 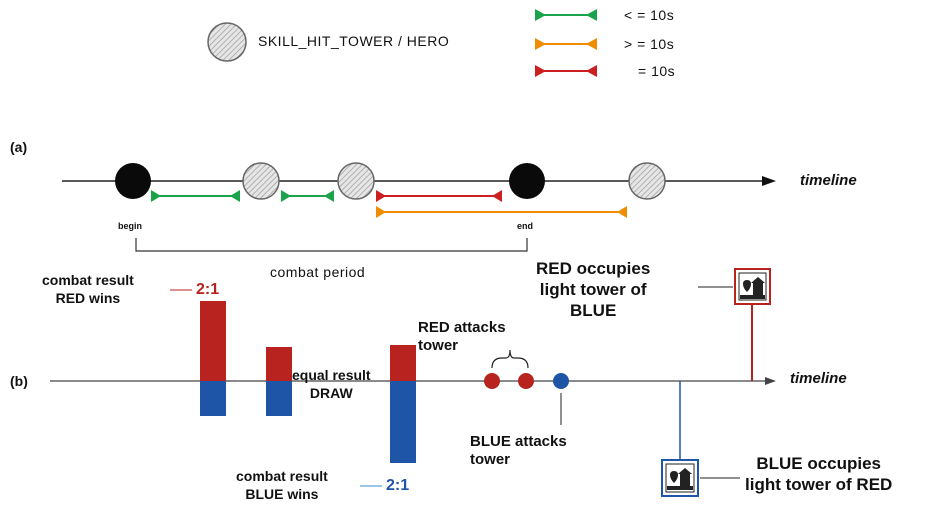 I want to click on panel-a-tag: (a), so click(x=19, y=147).